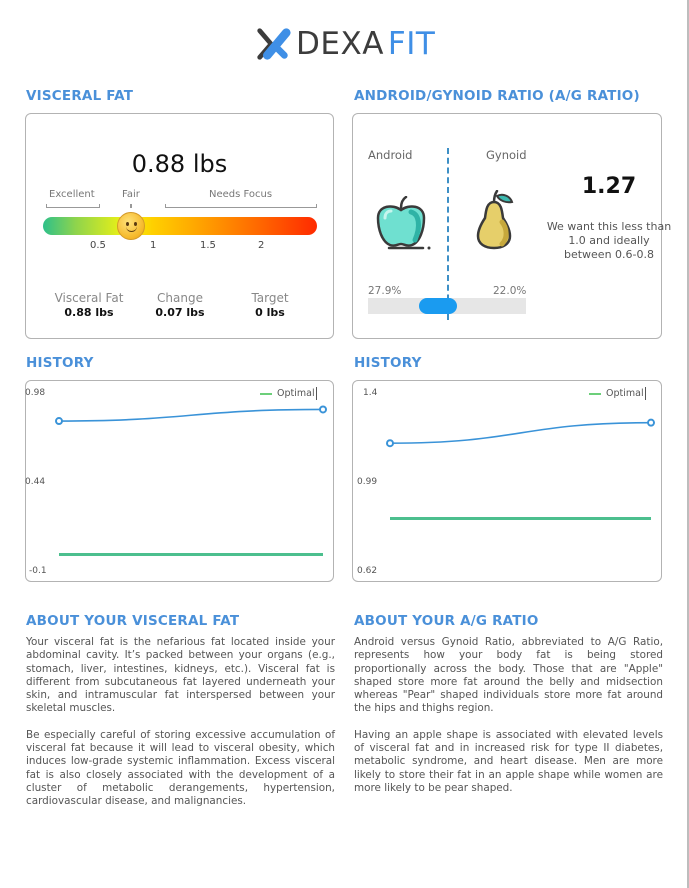 This screenshot has width=689, height=888. Describe the element at coordinates (367, 482) in the screenshot. I see `y-tick-label: 0.99` at that location.